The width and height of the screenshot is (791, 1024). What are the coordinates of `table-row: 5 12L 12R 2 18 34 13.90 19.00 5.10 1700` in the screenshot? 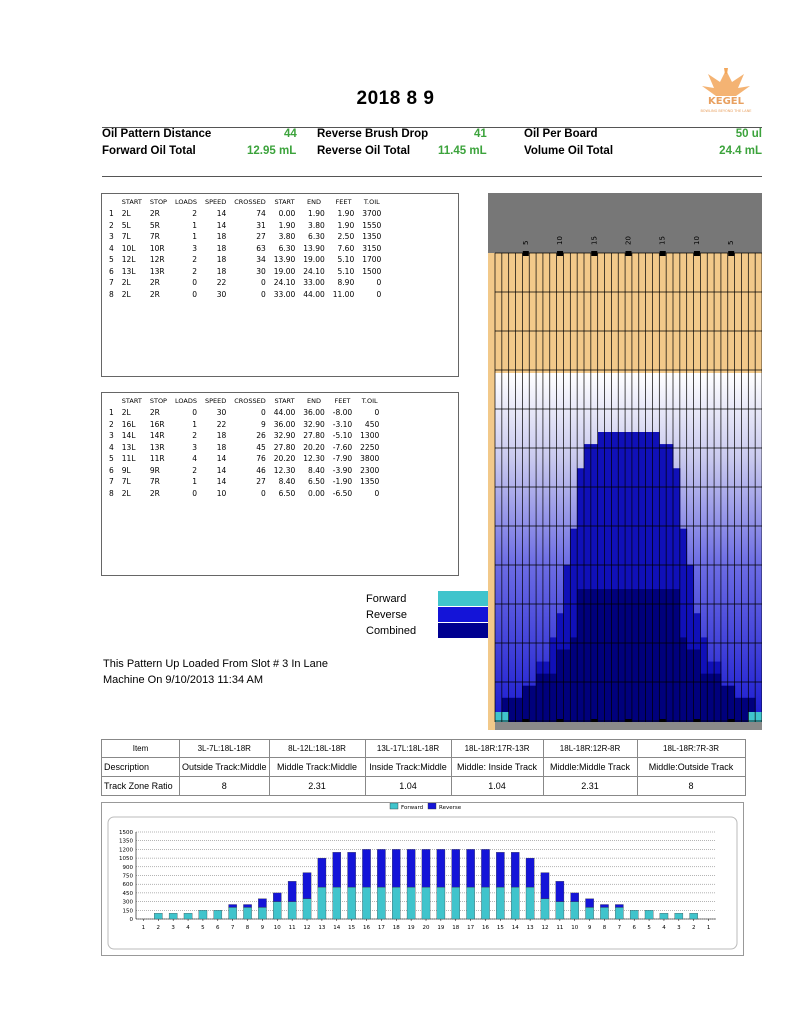 It's located at (245, 260).